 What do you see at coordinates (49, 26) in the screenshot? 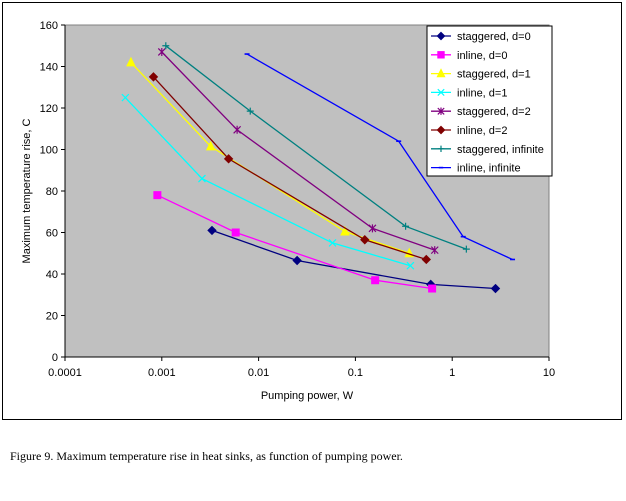
I see `y-tick-label: 160` at bounding box center [49, 26].